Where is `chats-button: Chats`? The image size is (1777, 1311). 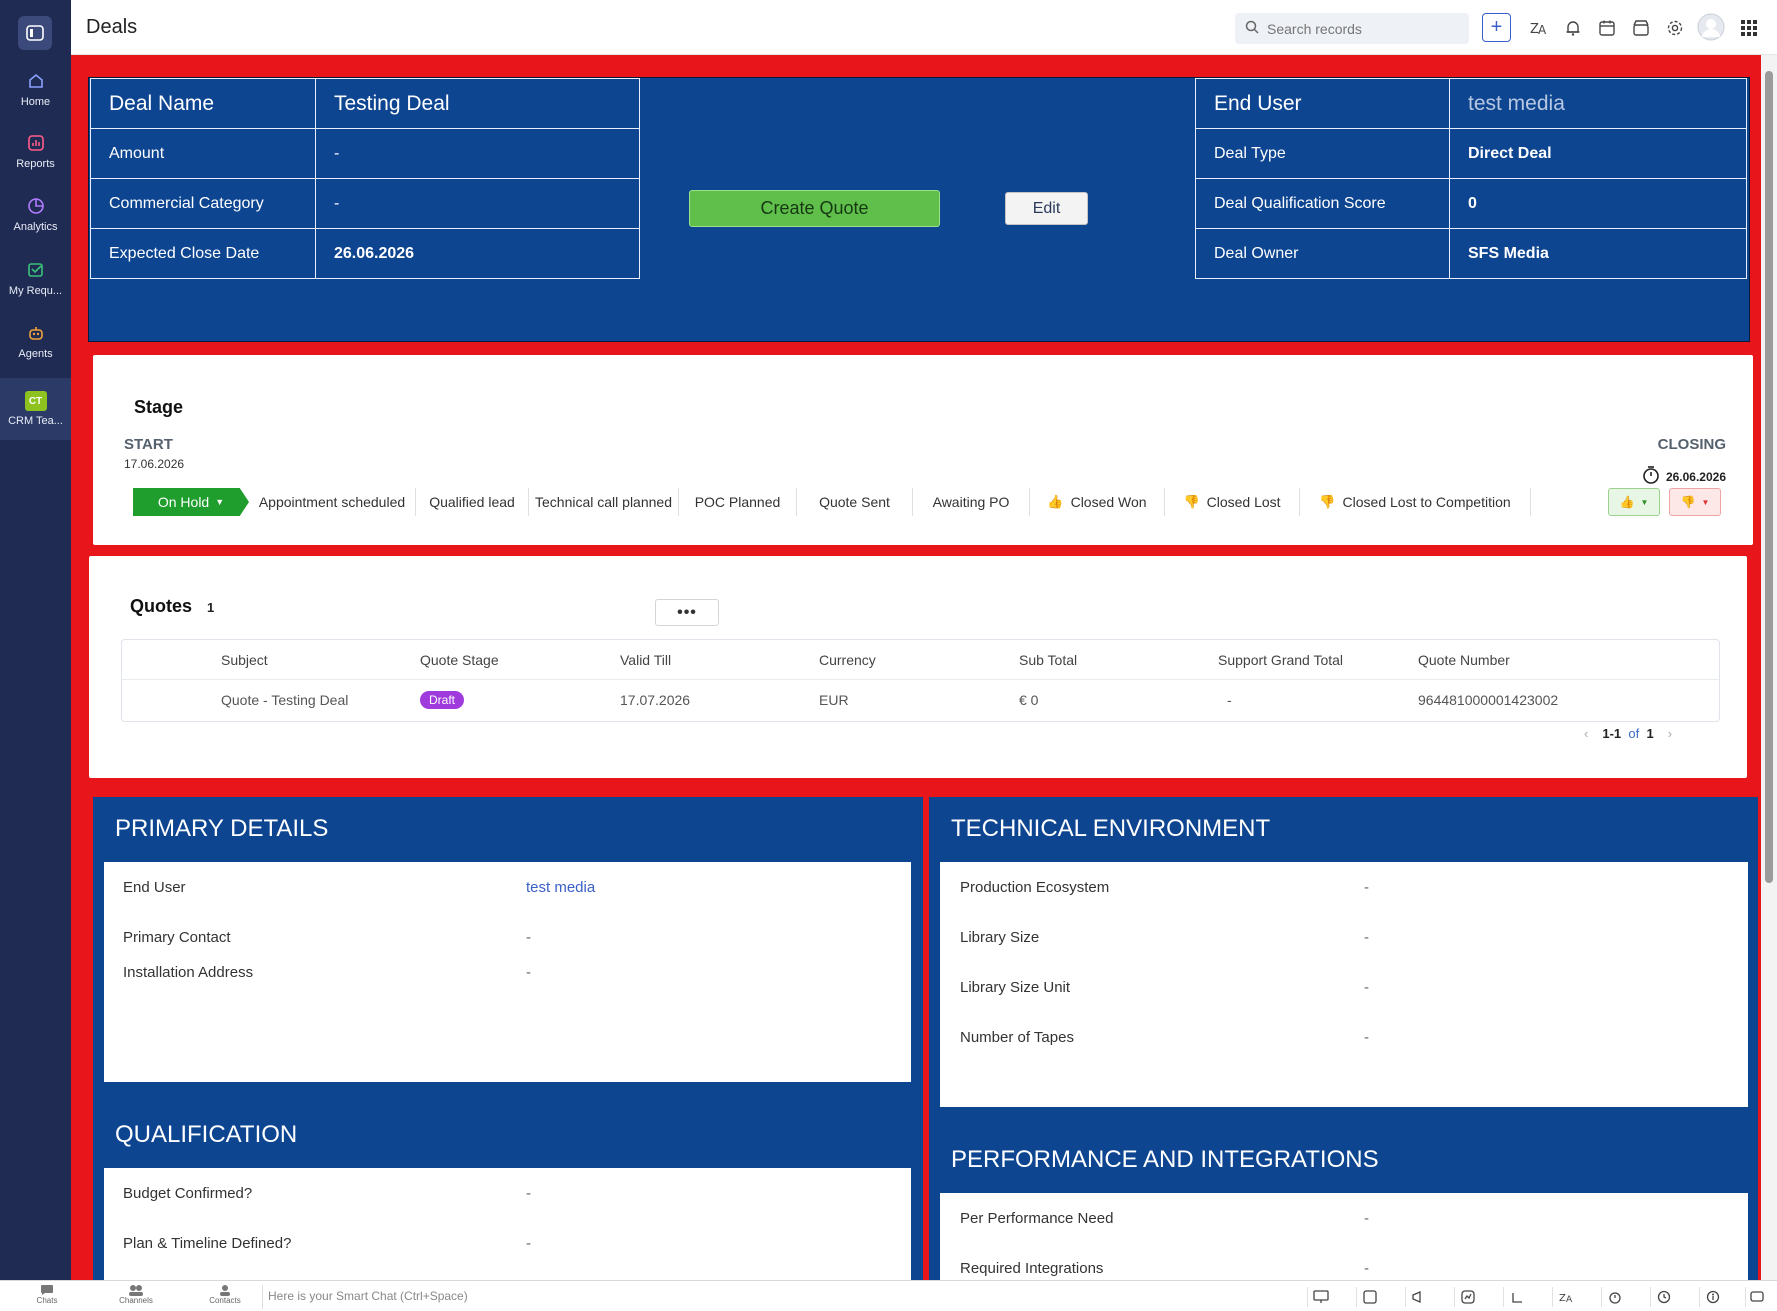 chats-button: Chats is located at coordinates (47, 1294).